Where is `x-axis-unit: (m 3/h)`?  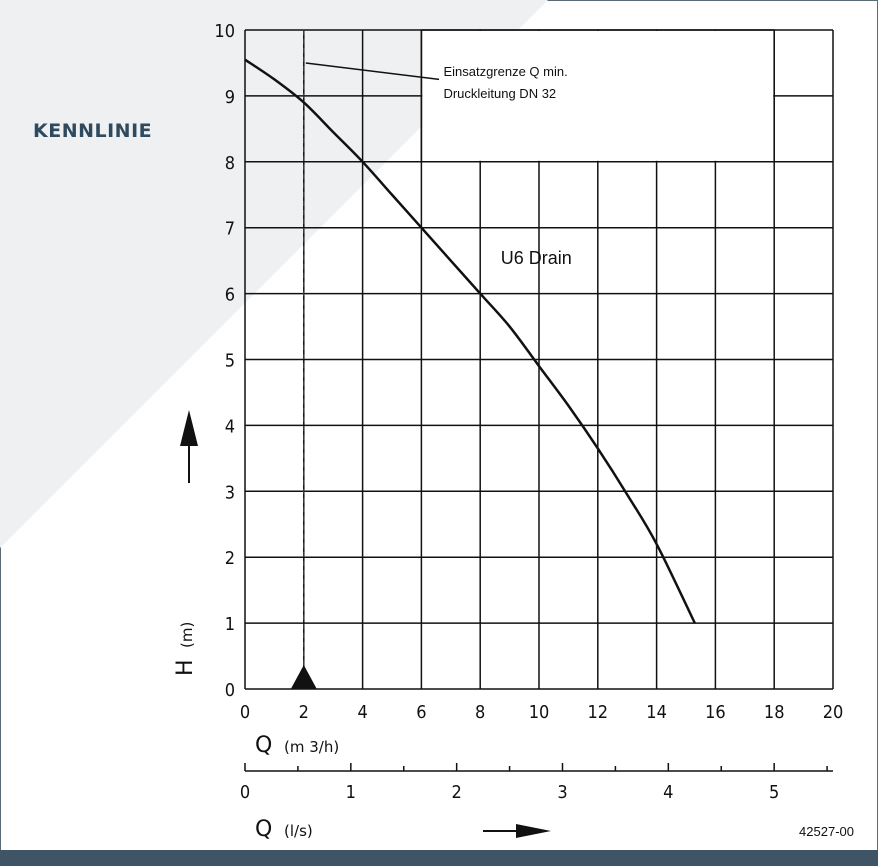
x-axis-unit: (m 3/h) is located at coordinates (311, 747).